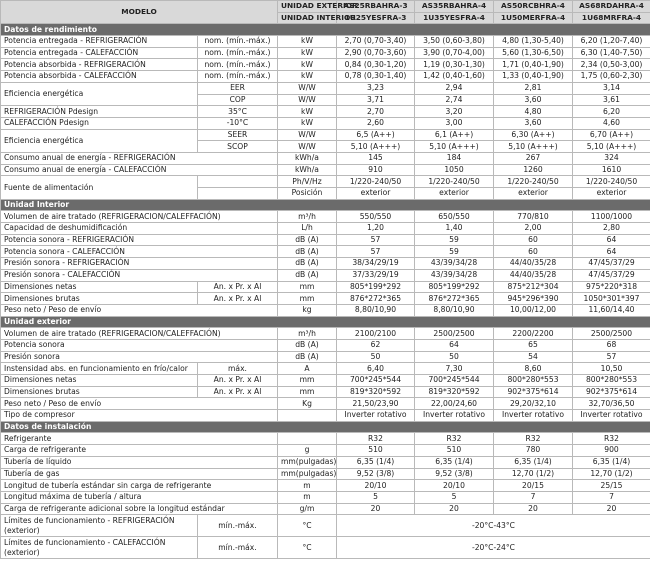 The image size is (650, 587). What do you see at coordinates (375, 170) in the screenshot?
I see `value-cell: 910` at bounding box center [375, 170].